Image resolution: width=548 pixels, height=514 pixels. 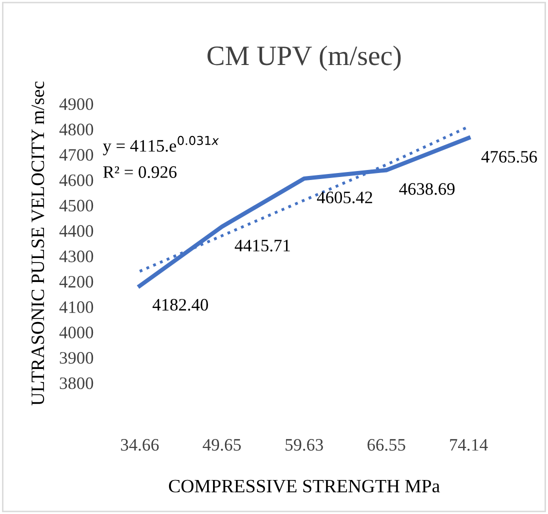 I want to click on x-tick-label: 34.66, so click(x=140, y=445).